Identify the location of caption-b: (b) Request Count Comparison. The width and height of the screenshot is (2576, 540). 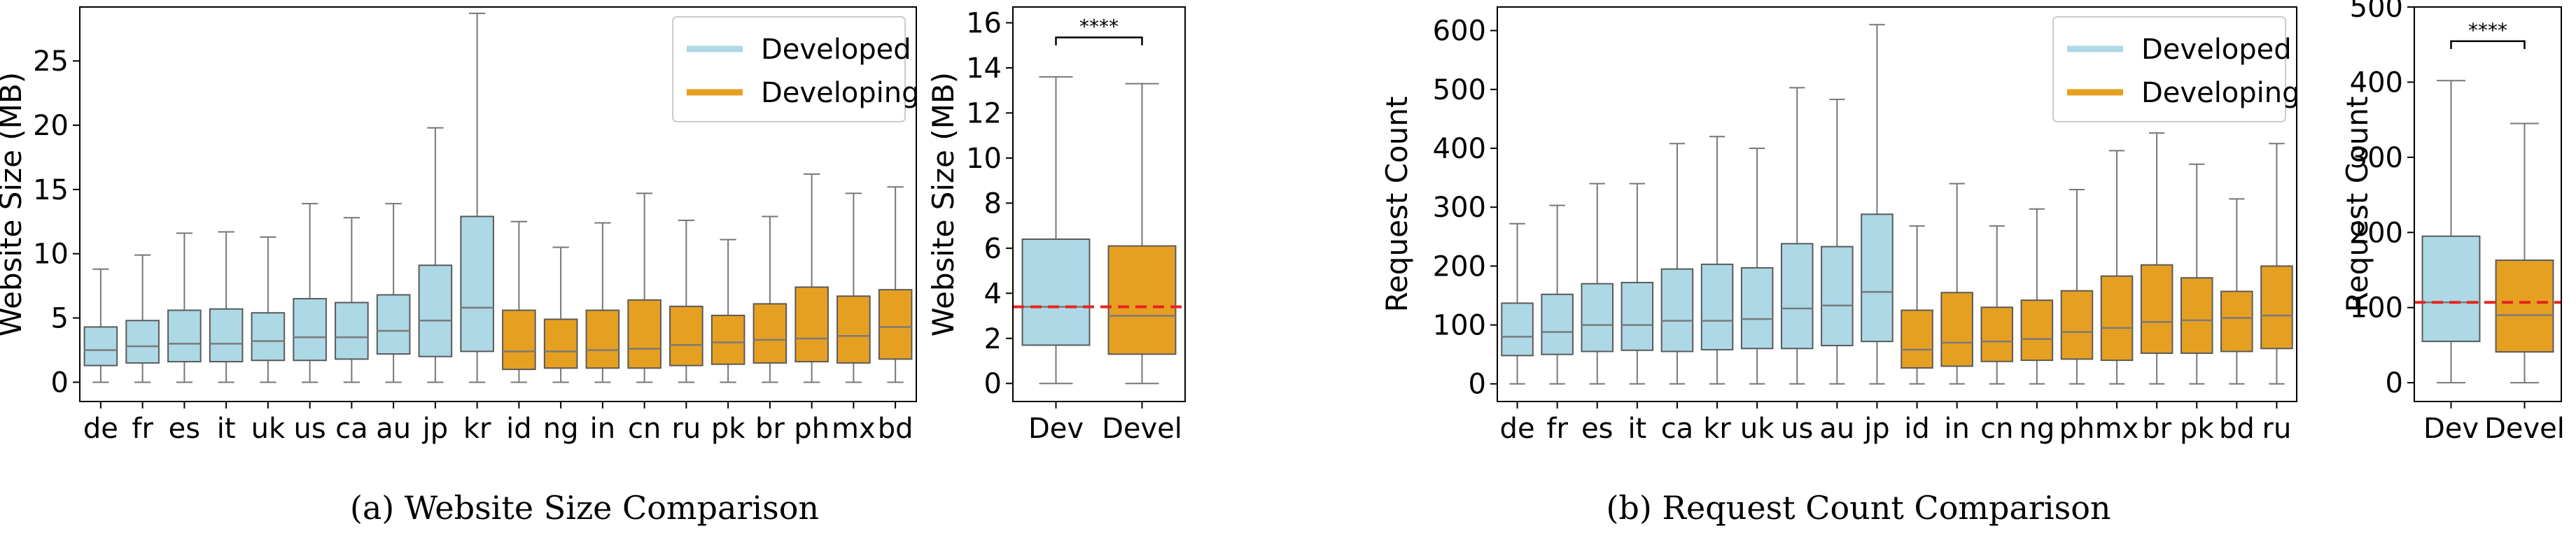
(1858, 508).